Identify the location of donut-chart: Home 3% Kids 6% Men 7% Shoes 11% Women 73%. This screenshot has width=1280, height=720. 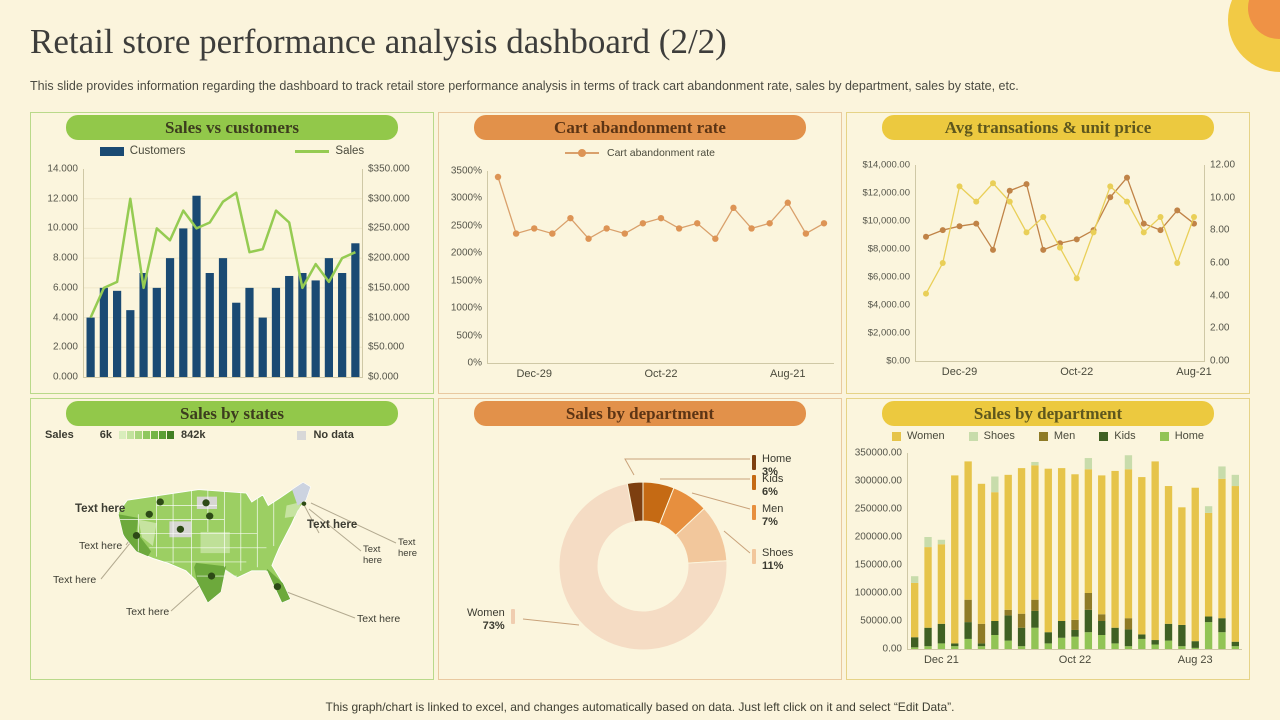
(640, 552).